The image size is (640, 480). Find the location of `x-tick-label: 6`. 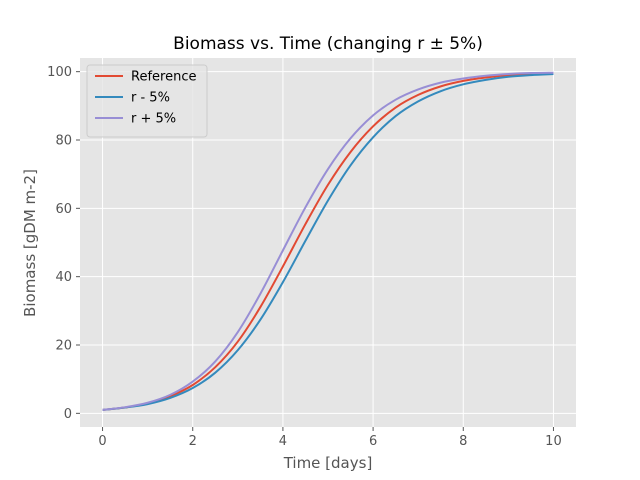

x-tick-label: 6 is located at coordinates (373, 441).